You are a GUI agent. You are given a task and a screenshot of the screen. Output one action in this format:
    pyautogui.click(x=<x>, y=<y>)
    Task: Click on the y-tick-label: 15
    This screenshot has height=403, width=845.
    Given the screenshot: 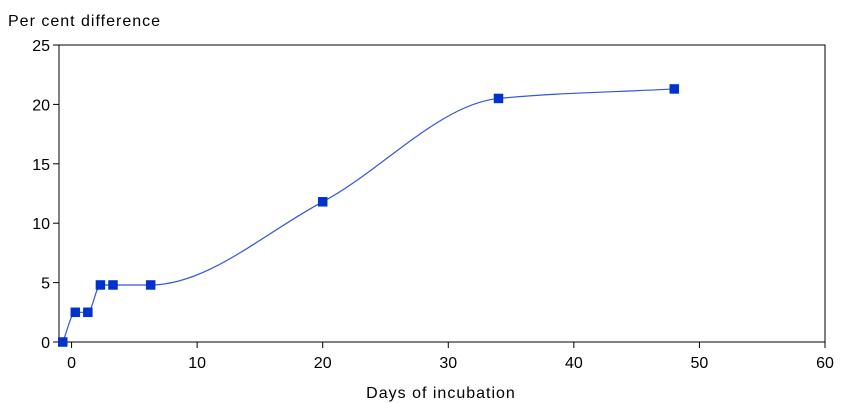 What is the action you would take?
    pyautogui.click(x=41, y=165)
    